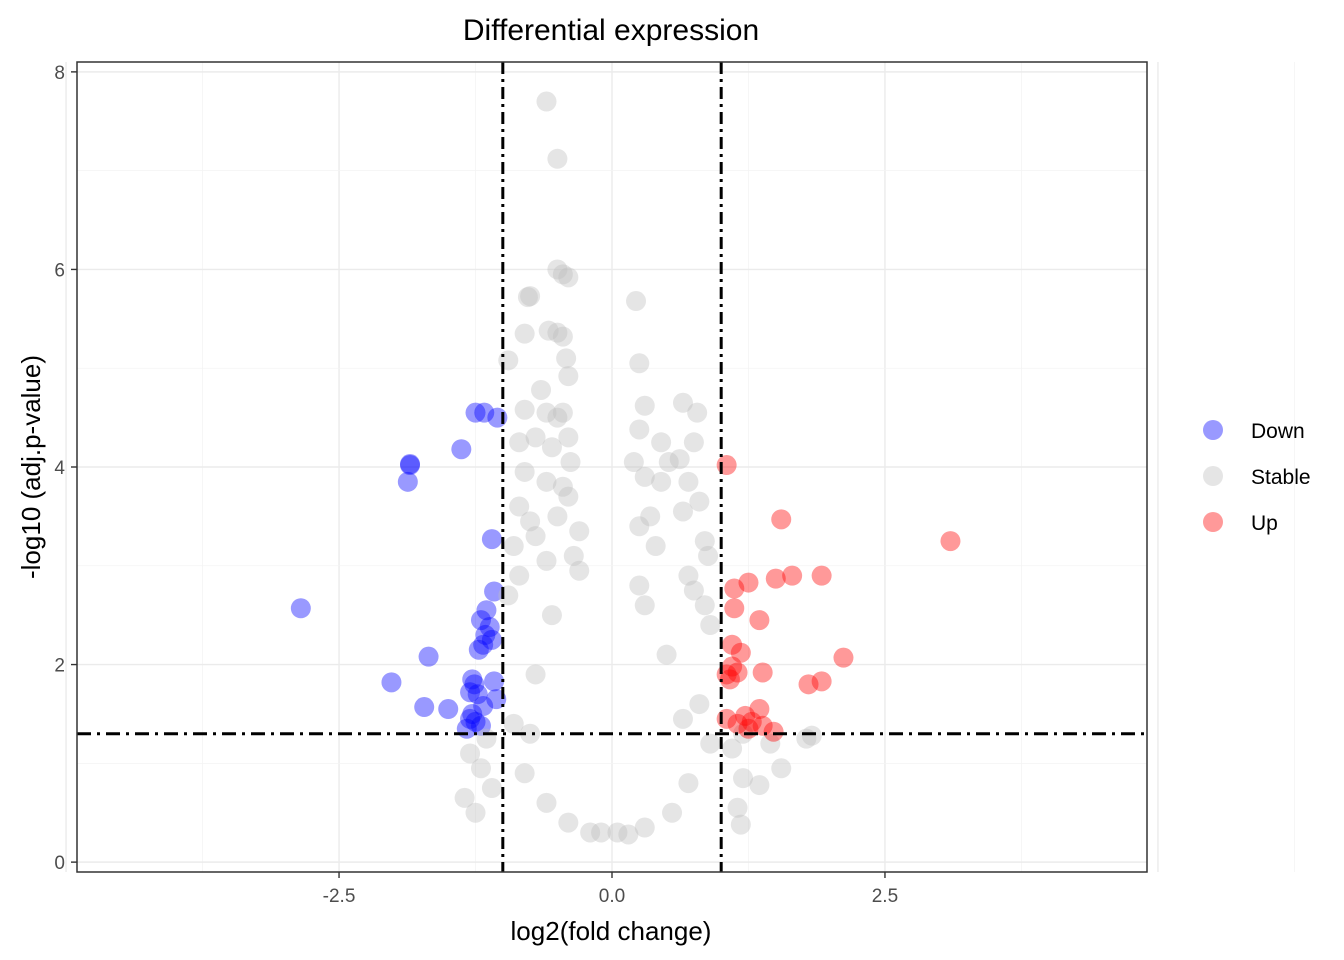  Describe the element at coordinates (1264, 523) in the screenshot. I see `legend-label-up: Up` at that location.